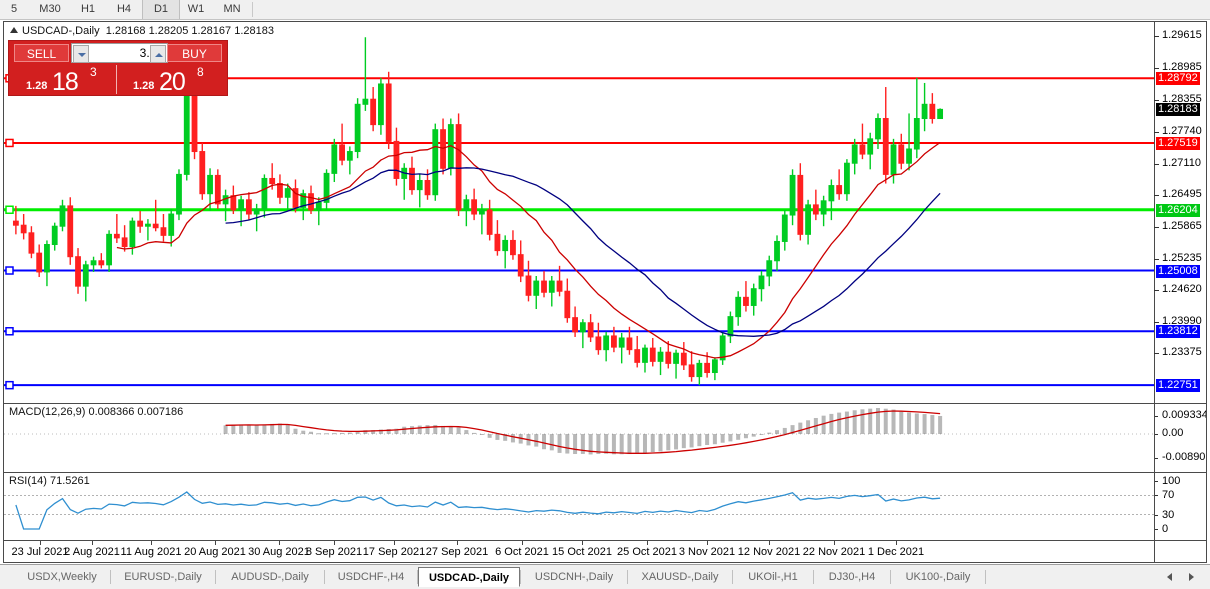 The height and width of the screenshot is (589, 1210). What do you see at coordinates (371, 577) in the screenshot?
I see `chart-tab-usdchf-h4: USDCHF-,H4` at bounding box center [371, 577].